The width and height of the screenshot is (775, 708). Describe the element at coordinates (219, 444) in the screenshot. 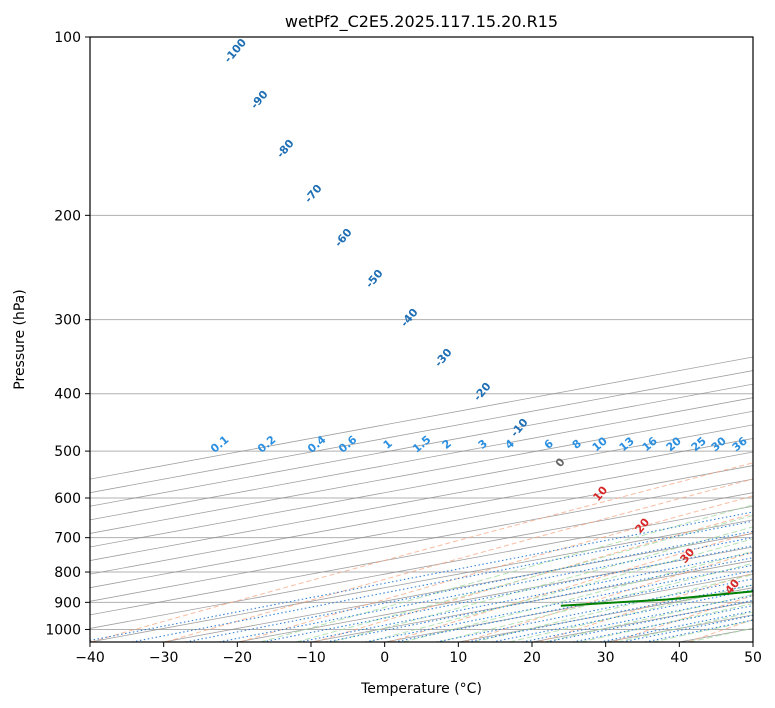

I see `mixing-ratio-label: 0.1` at that location.